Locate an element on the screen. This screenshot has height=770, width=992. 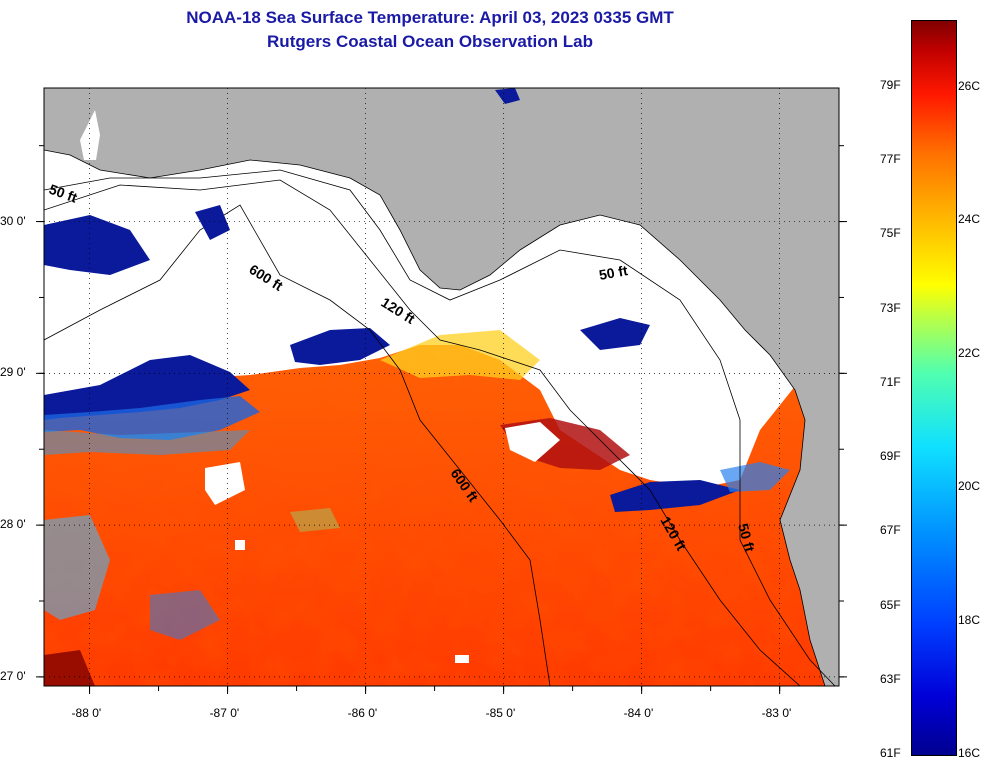
colorbar-c-label: 22C is located at coordinates (969, 352).